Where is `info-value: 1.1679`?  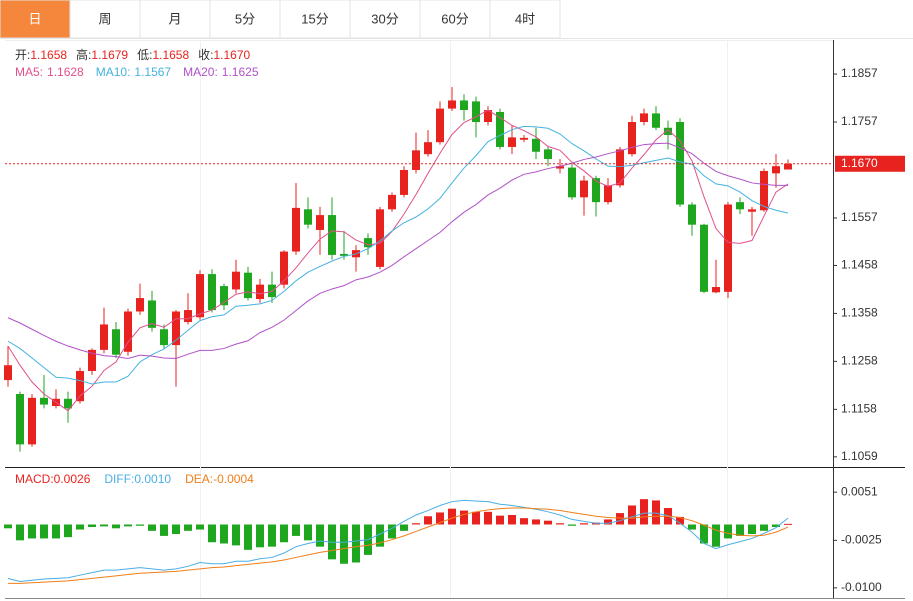 info-value: 1.1679 is located at coordinates (109, 55).